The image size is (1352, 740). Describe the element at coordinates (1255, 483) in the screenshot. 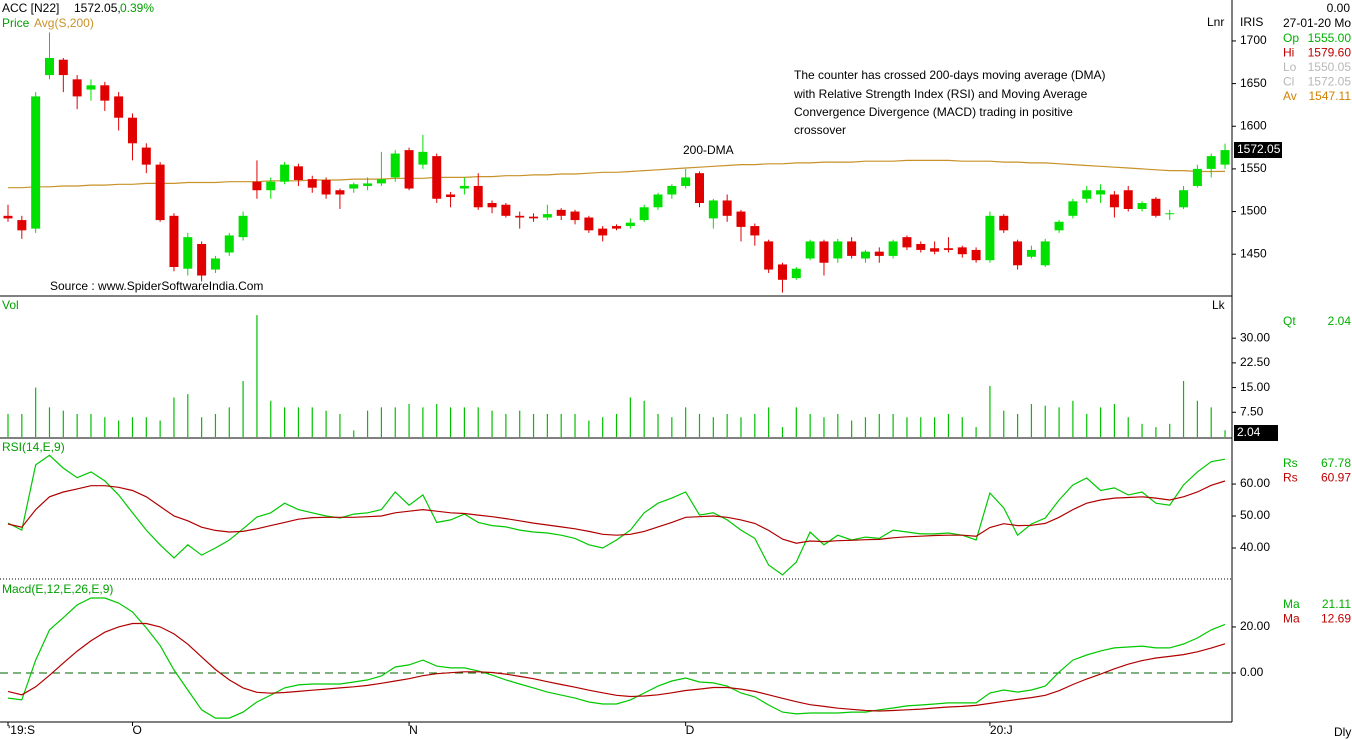

I see `y-tick-label: 60.00` at that location.